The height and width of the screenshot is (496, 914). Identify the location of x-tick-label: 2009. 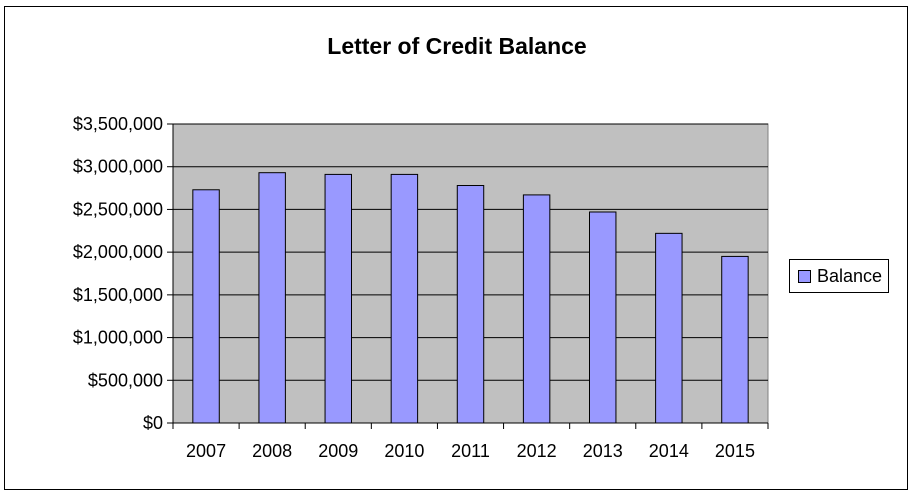
(338, 451).